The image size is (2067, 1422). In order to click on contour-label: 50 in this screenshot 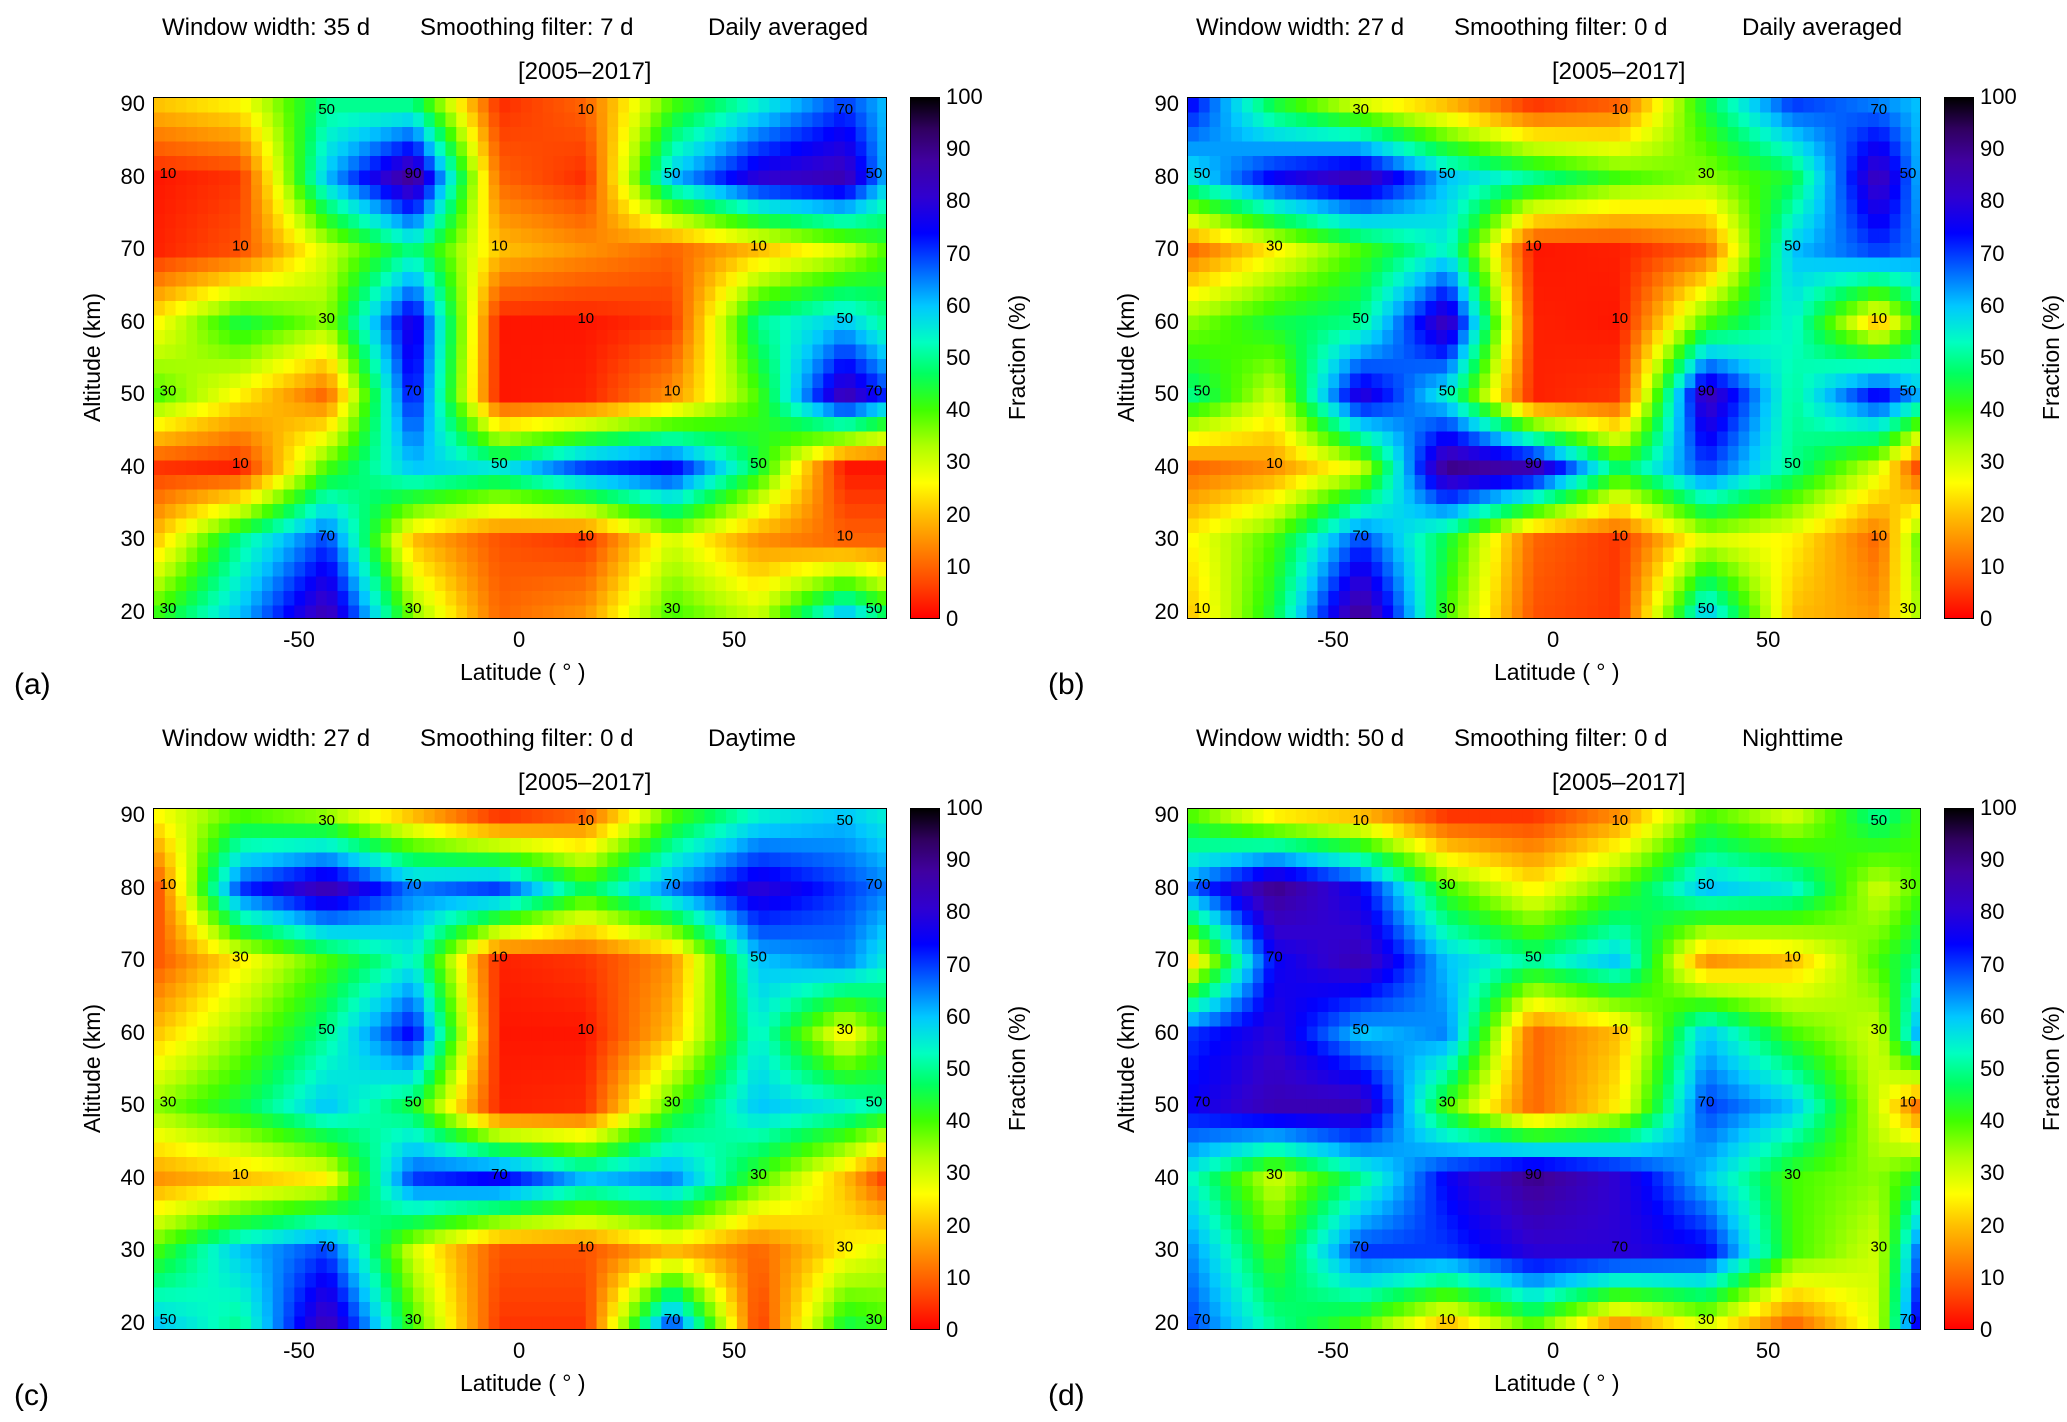, I will do `click(1447, 390)`.